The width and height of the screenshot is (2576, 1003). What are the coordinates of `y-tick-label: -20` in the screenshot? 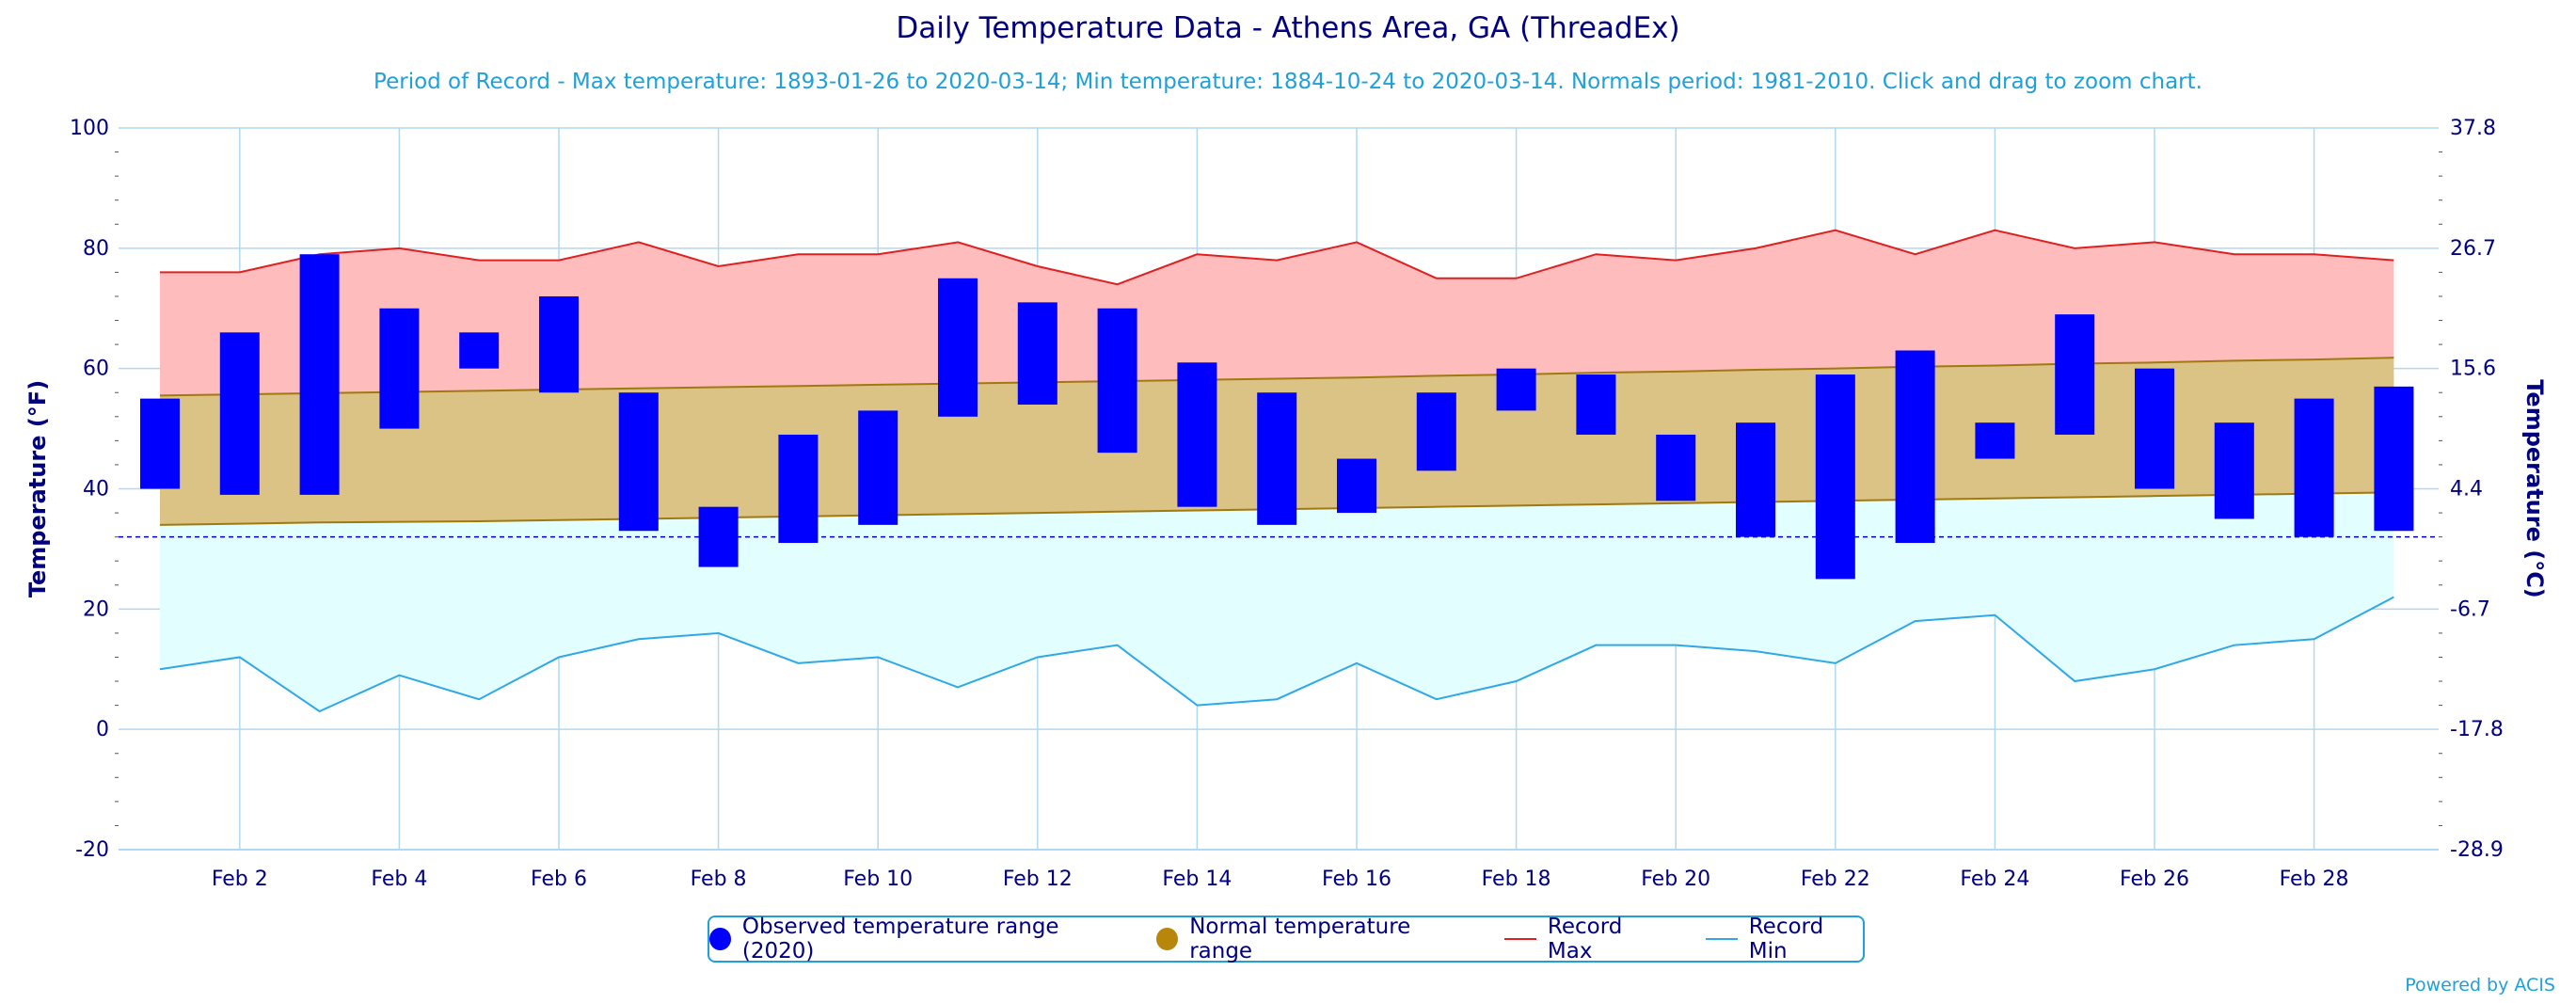 It's located at (92, 850).